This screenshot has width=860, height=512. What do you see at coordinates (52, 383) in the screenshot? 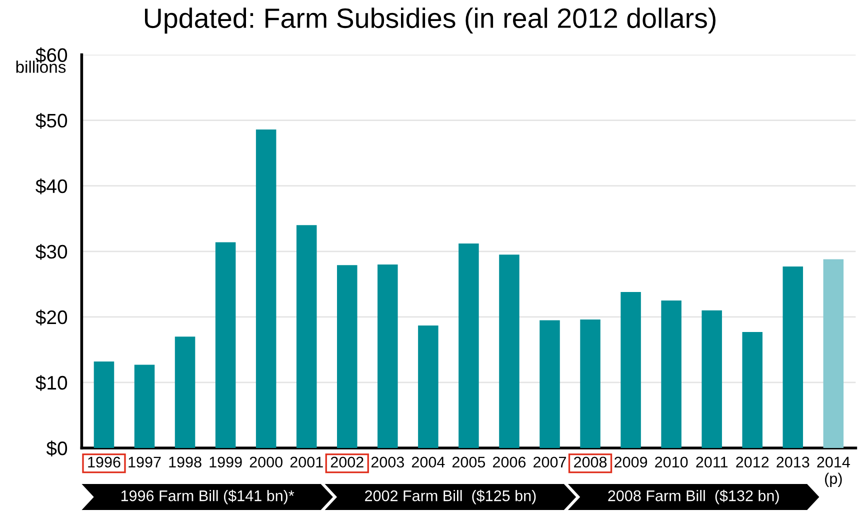
I see `y-tick-label: $10` at bounding box center [52, 383].